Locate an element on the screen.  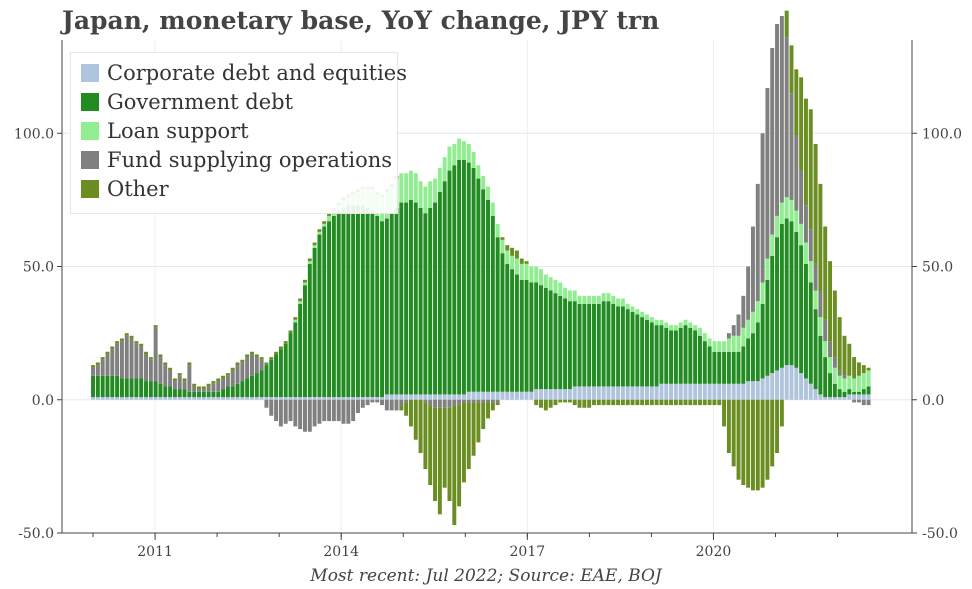
x-tick-label: 2014 is located at coordinates (341, 552).